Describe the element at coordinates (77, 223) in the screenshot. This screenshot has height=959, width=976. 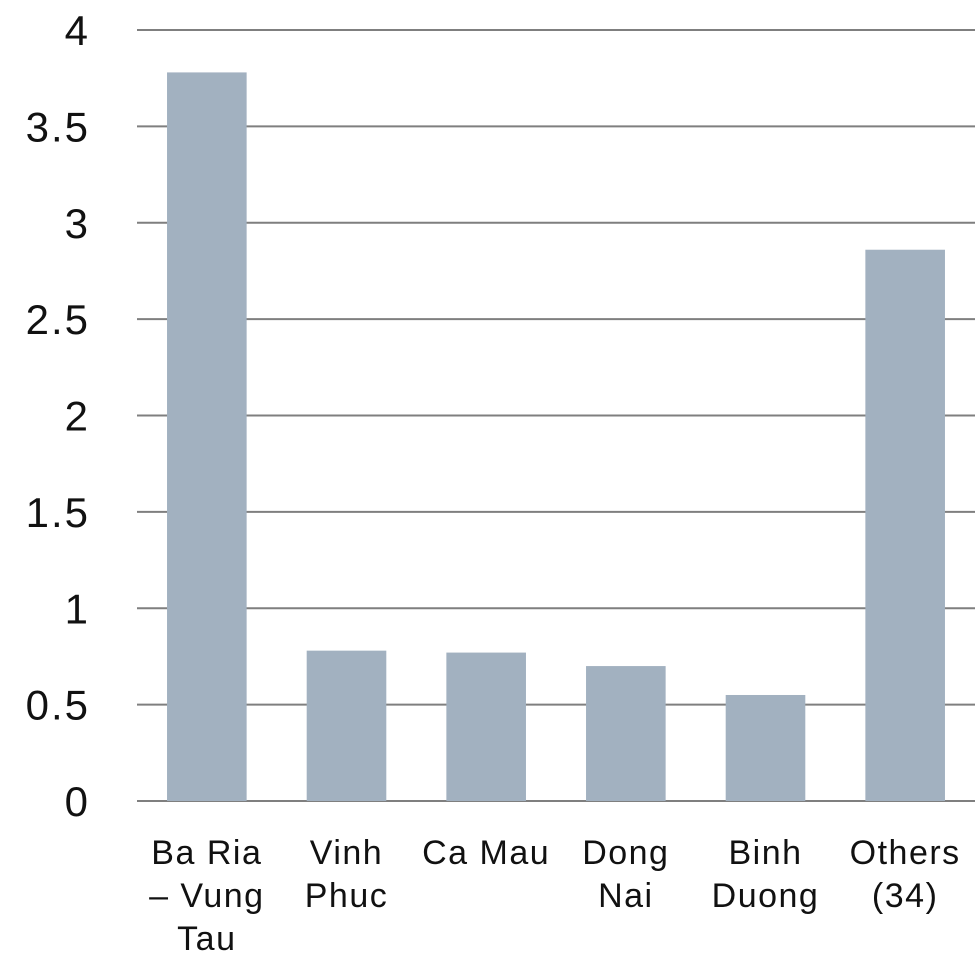
I see `y-tick-label: 3` at that location.